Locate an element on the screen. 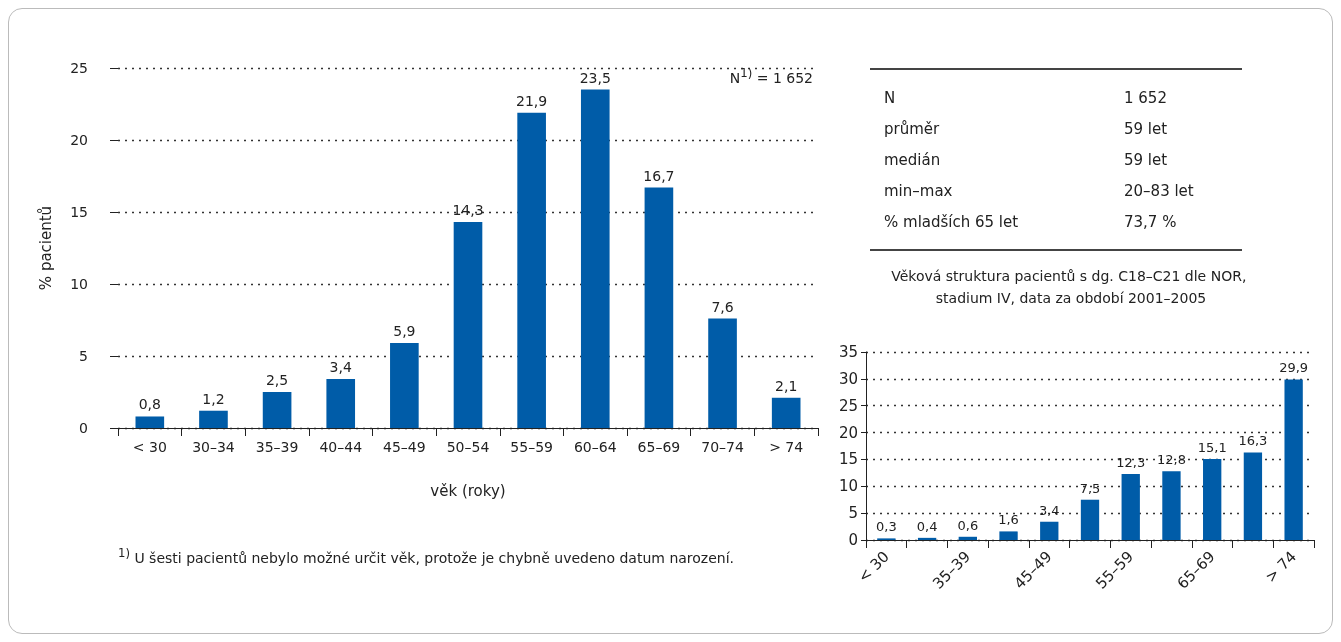 This screenshot has height=642, width=1341. data-label: 1,2 is located at coordinates (213, 398).